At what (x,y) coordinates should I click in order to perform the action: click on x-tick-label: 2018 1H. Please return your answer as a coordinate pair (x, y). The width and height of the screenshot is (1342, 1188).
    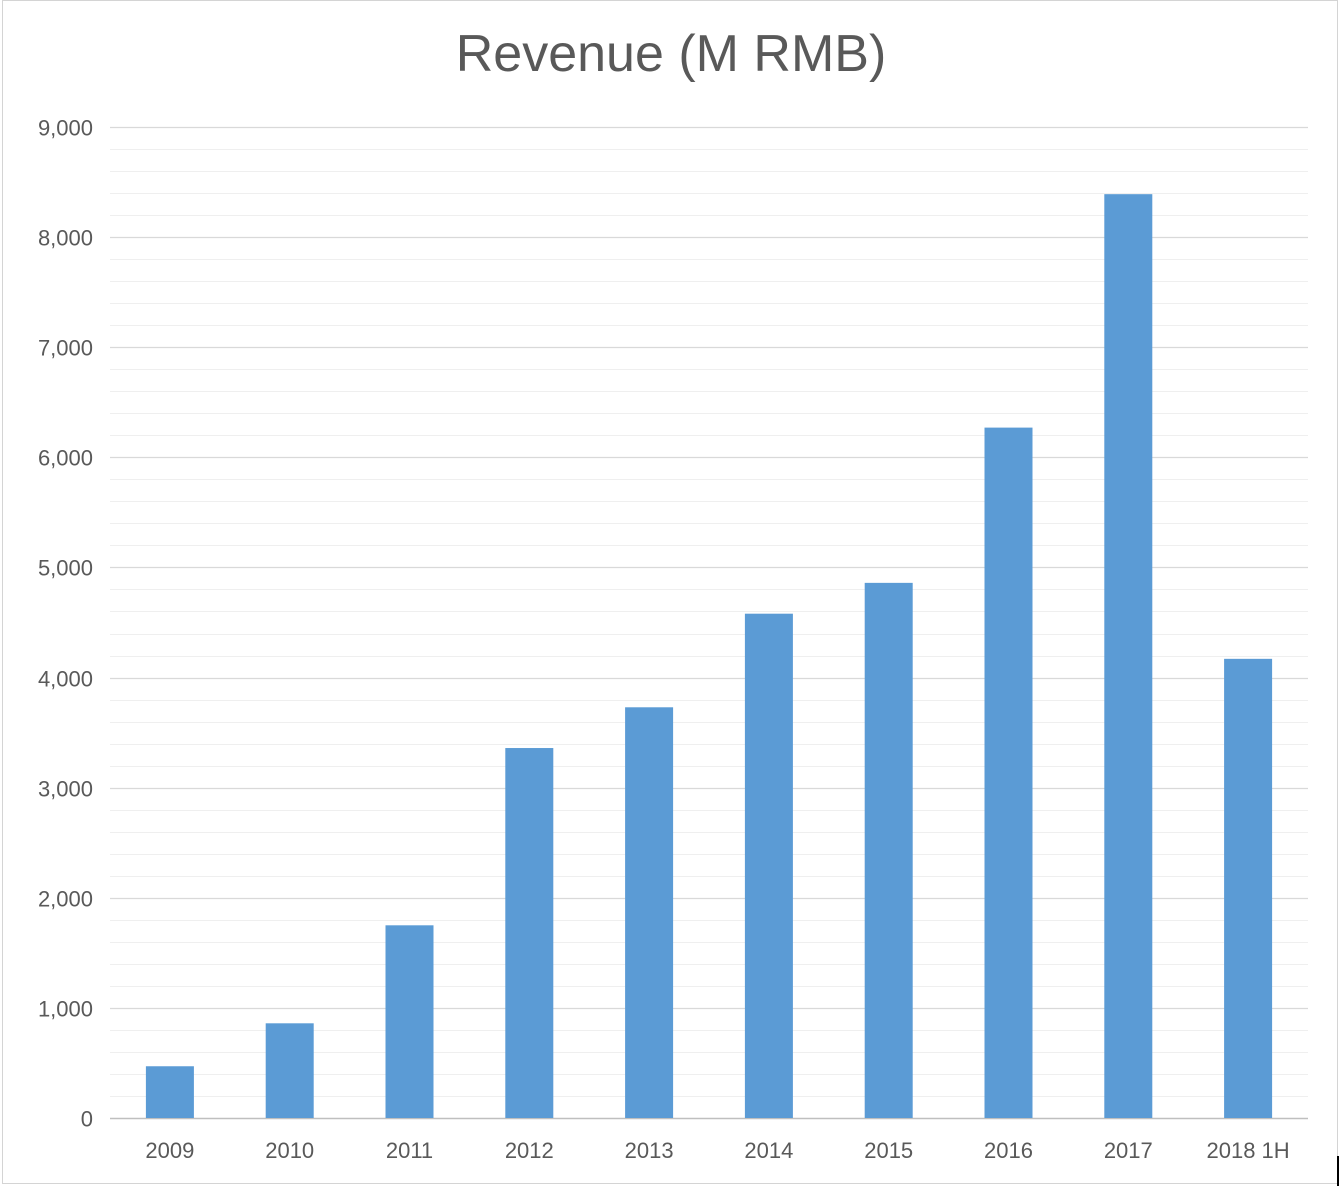
    Looking at the image, I should click on (1248, 1150).